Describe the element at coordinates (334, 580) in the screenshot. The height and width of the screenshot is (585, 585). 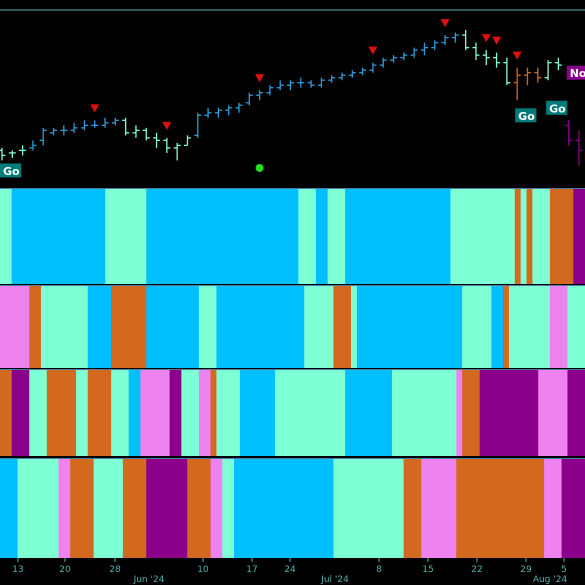
I see `month-label: Jul '24` at that location.